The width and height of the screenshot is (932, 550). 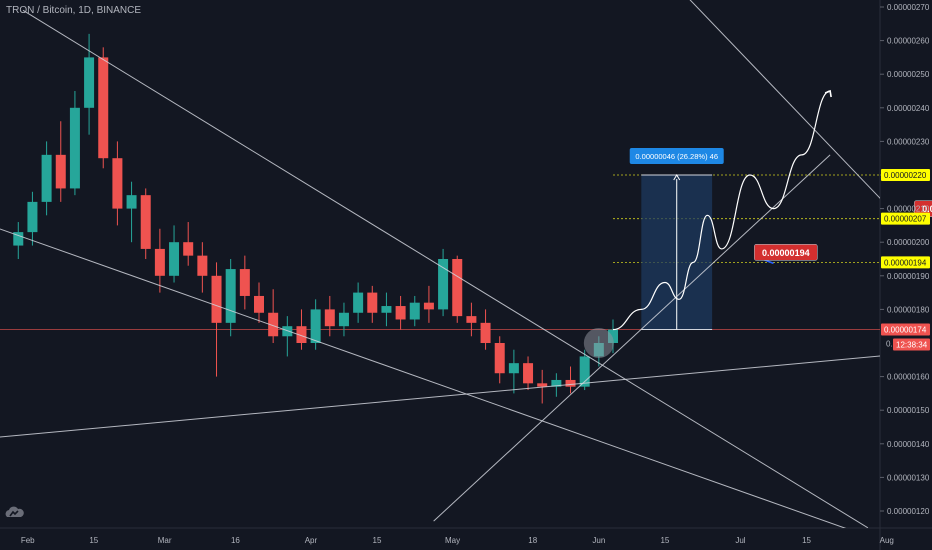 I want to click on price-tick-label: 0.00000250, so click(x=908, y=74).